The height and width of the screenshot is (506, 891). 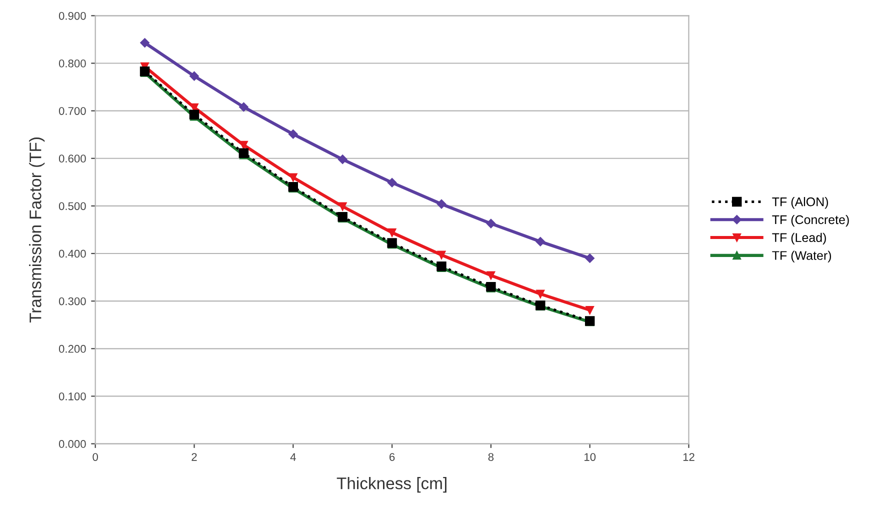 I want to click on y-tick-label: 0.300, so click(x=72, y=301).